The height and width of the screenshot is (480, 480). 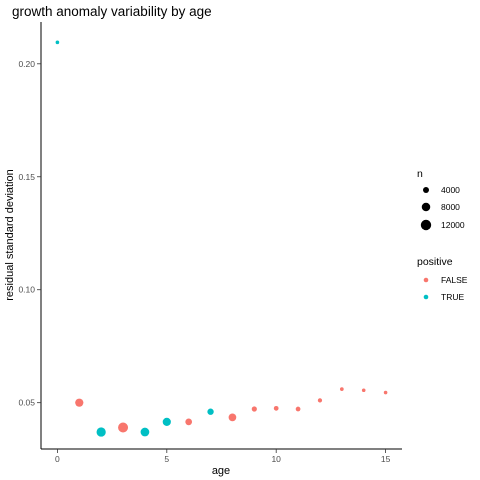 I want to click on y-ticks: 0.05 0.10 0.15 0.20, so click(x=29, y=233).